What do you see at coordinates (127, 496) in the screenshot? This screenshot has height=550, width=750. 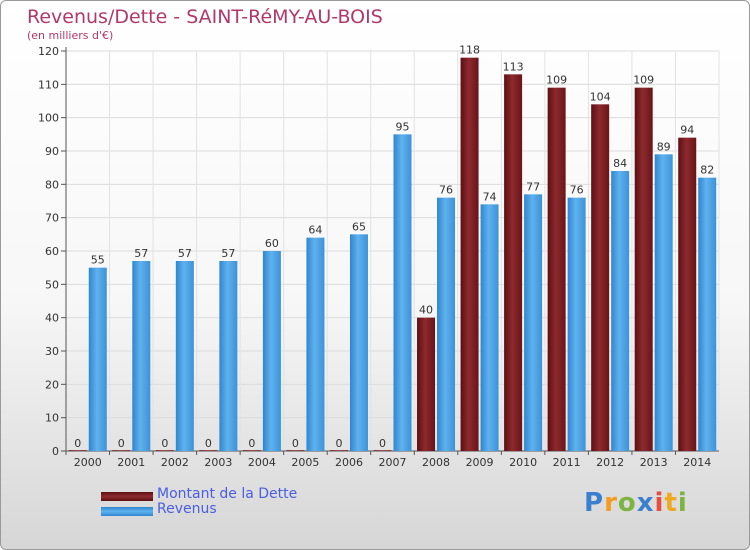 I see `legend-swatch-debt` at bounding box center [127, 496].